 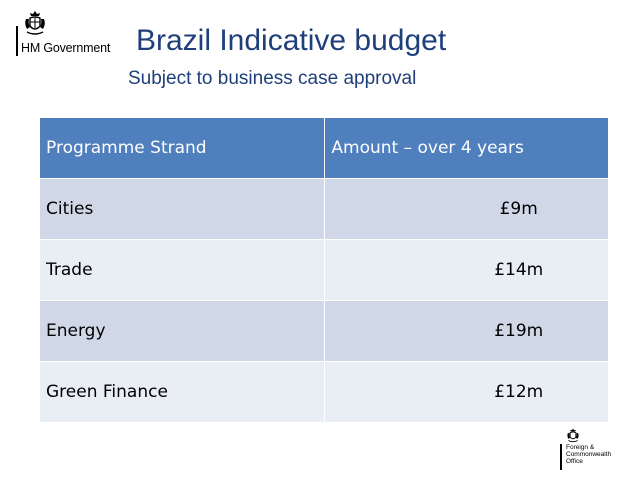 What do you see at coordinates (466, 392) in the screenshot?
I see `amount-cell: £12m` at bounding box center [466, 392].